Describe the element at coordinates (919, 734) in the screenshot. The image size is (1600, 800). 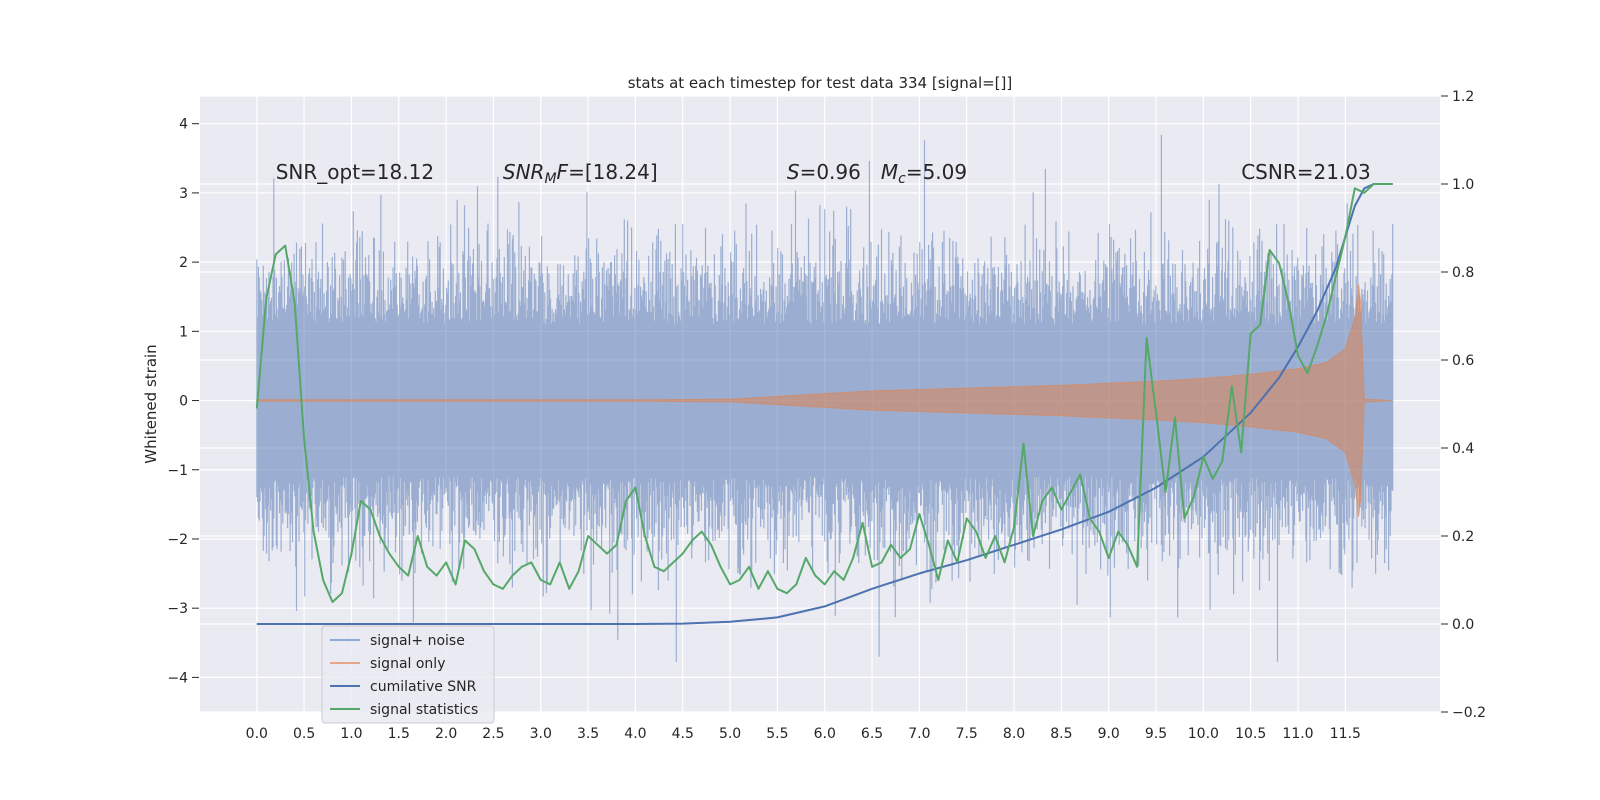
I see `x-tick-label: 7.0` at that location.